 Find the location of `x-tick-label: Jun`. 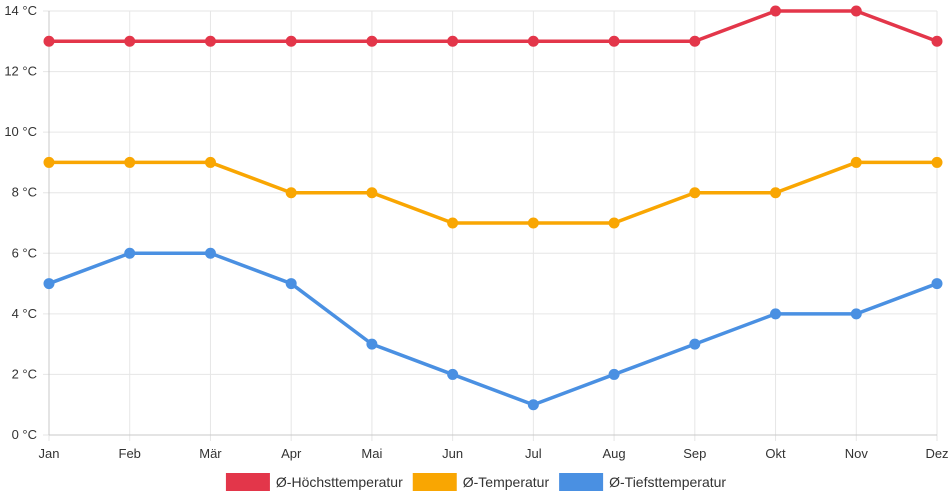

x-tick-label: Jun is located at coordinates (452, 453).